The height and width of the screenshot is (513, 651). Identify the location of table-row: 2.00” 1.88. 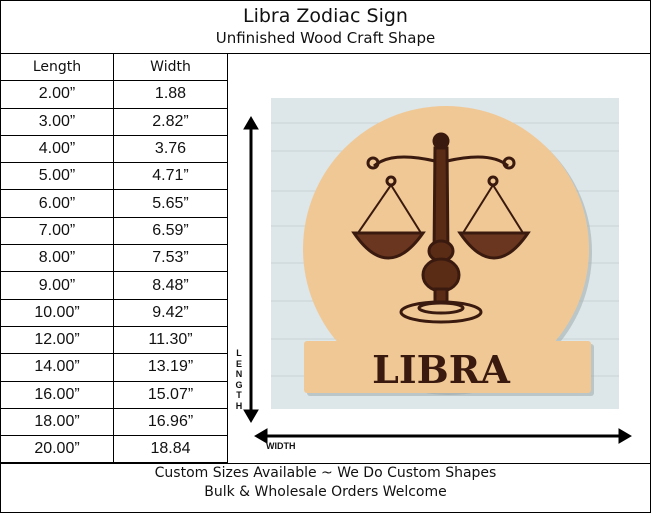
(114, 94).